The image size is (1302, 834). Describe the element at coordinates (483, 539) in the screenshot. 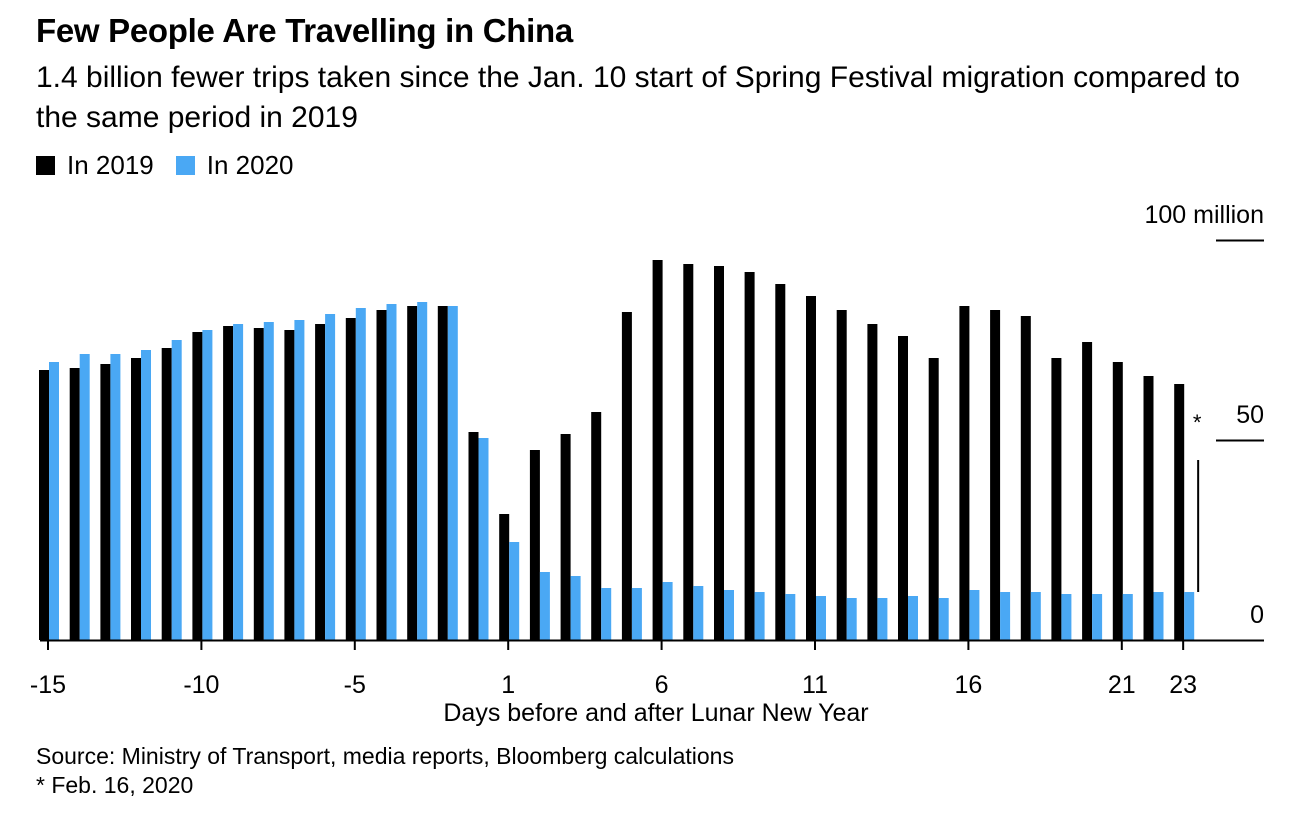

I see `bar-2020-day--1` at that location.